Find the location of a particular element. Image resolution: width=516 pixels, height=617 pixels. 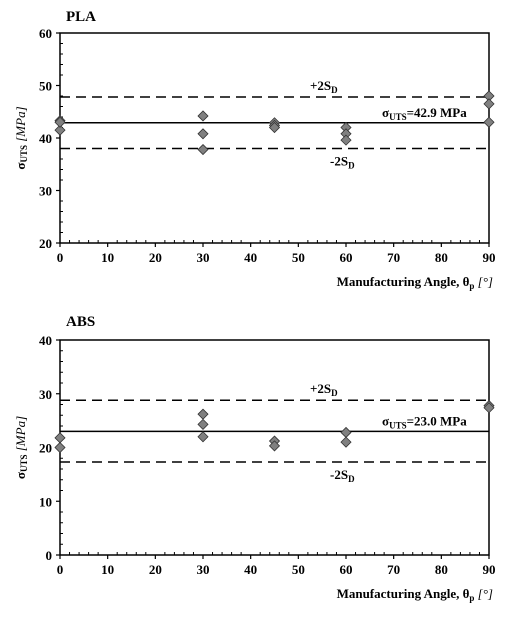

y-tick-label: 10 is located at coordinates (45, 501).